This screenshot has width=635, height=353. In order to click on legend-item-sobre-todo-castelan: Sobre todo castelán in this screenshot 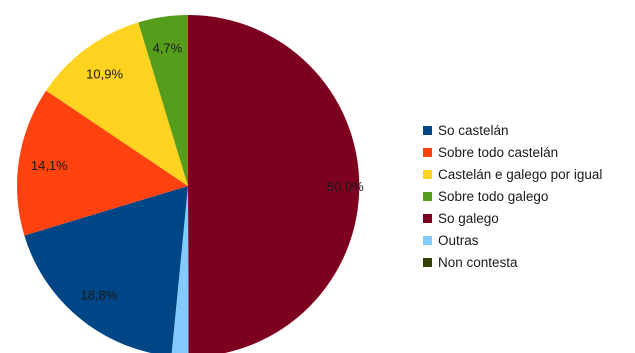, I will do `click(512, 152)`.